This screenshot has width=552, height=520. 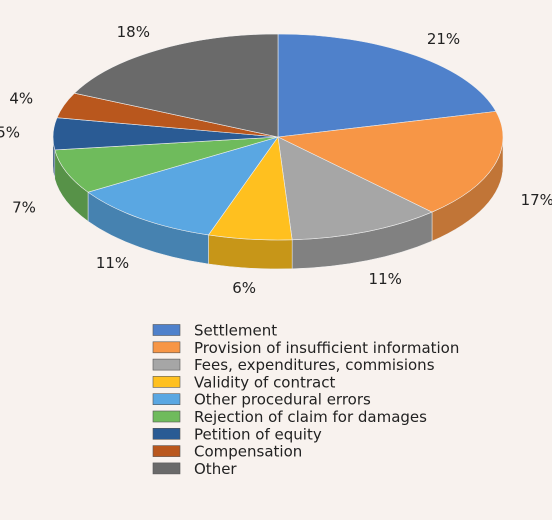 What do you see at coordinates (443, 39) in the screenshot?
I see `data-label: 21%` at bounding box center [443, 39].